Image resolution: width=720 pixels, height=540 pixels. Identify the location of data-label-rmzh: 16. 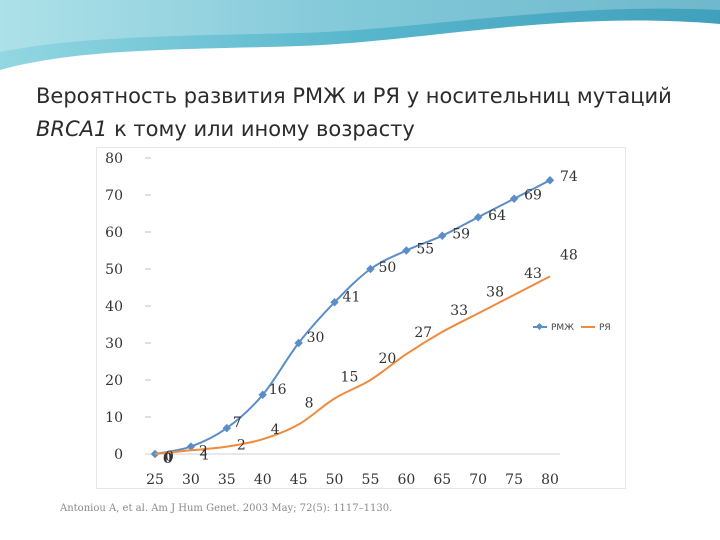
(278, 390).